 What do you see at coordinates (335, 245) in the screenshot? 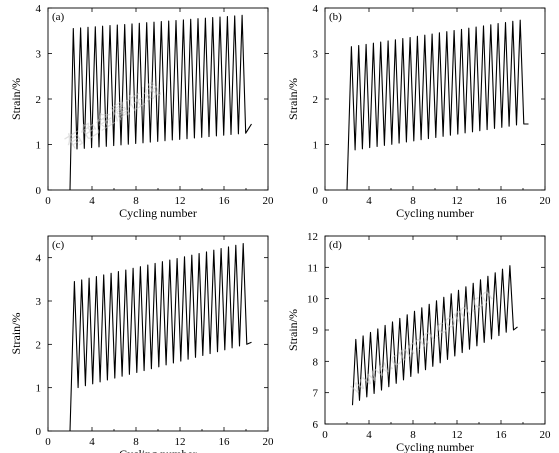
I see `panel-label: (d)` at bounding box center [335, 245].